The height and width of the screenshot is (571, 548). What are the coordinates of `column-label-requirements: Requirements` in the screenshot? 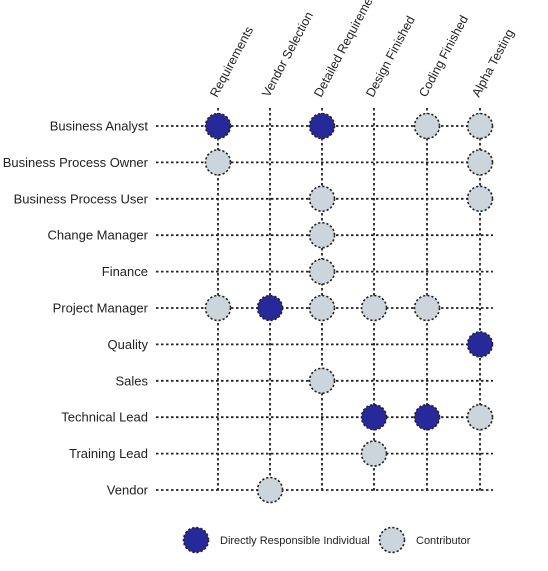 It's located at (231, 61).